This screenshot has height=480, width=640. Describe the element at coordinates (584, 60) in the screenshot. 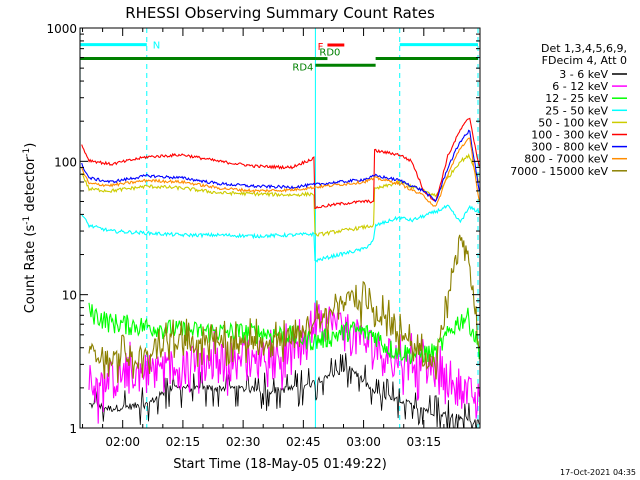

I see `legend-header-1: FDecim 4, Att 0` at that location.